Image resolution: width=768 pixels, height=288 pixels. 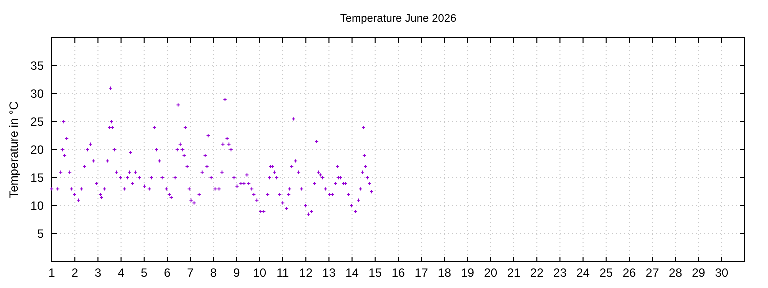 What do you see at coordinates (421, 273) in the screenshot?
I see `x-tick-label: 17` at bounding box center [421, 273].